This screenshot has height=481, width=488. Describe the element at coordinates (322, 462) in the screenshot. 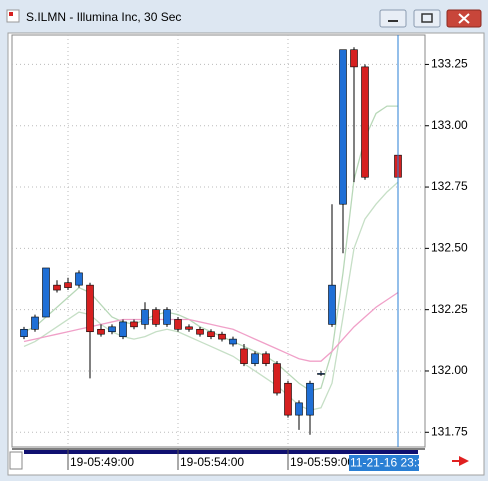

I see `x-tick-label: 19-05:59:00` at that location.